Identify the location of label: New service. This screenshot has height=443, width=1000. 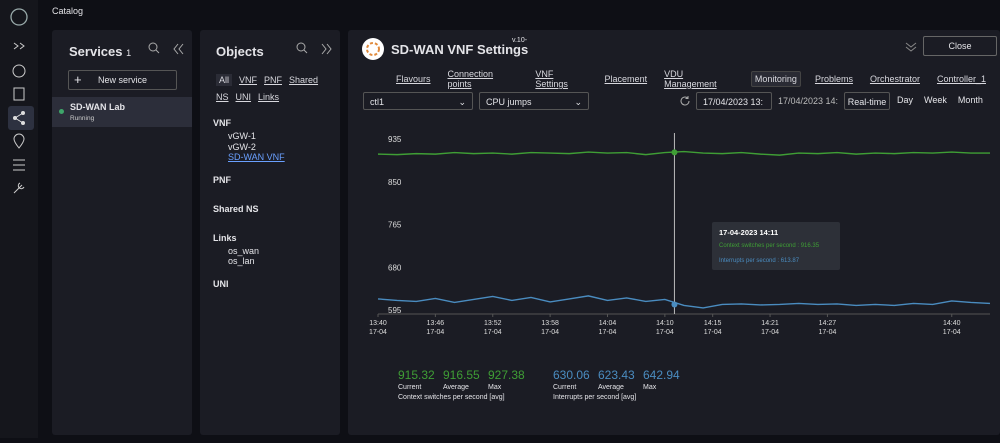
(122, 80).